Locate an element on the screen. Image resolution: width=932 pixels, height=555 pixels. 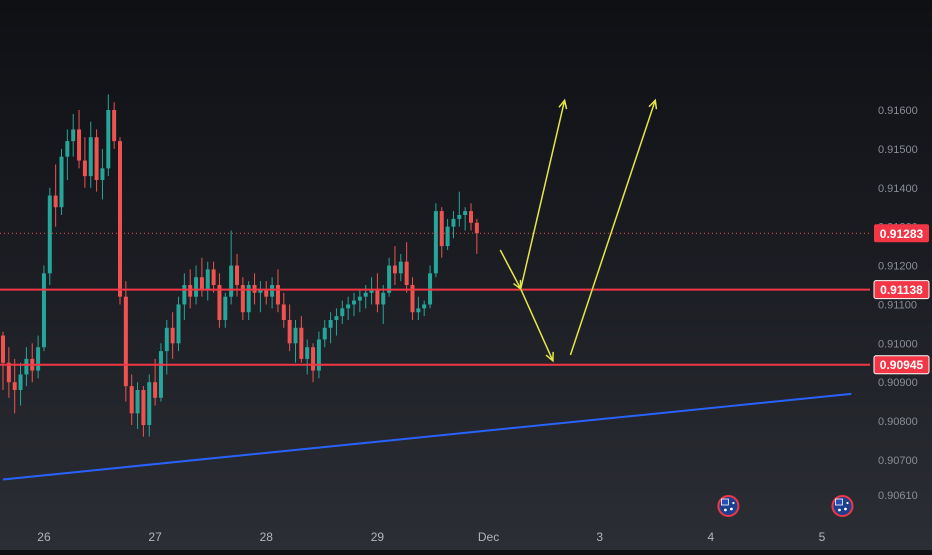
price-tick-label: 0.91200 is located at coordinates (898, 267).